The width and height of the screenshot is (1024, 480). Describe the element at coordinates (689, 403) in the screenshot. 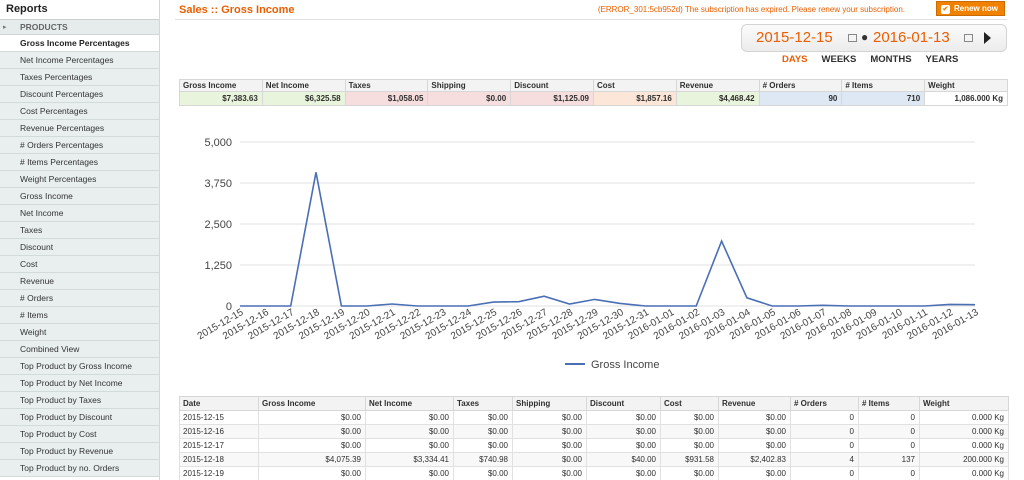

I see `column-header-cost: Cost` at that location.